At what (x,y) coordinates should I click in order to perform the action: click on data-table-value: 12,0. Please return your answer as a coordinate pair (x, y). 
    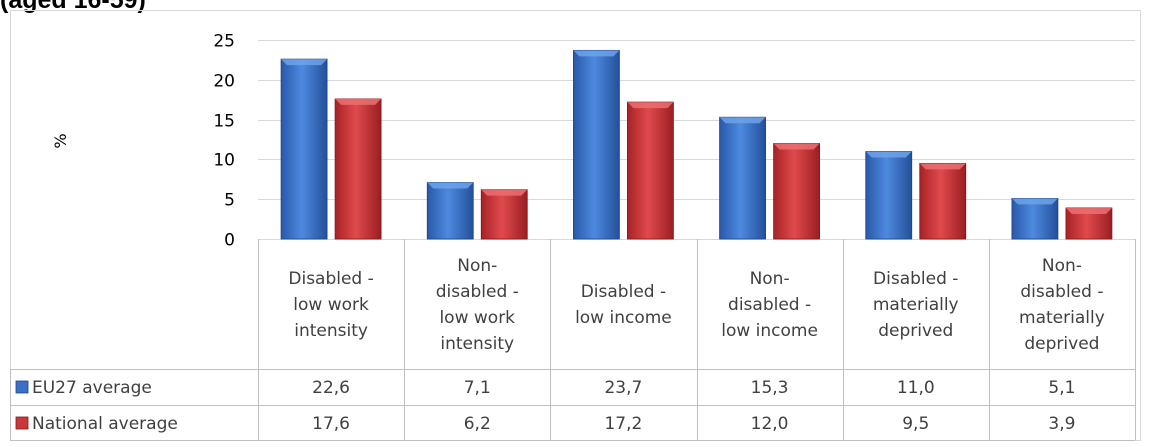
    Looking at the image, I should click on (770, 424).